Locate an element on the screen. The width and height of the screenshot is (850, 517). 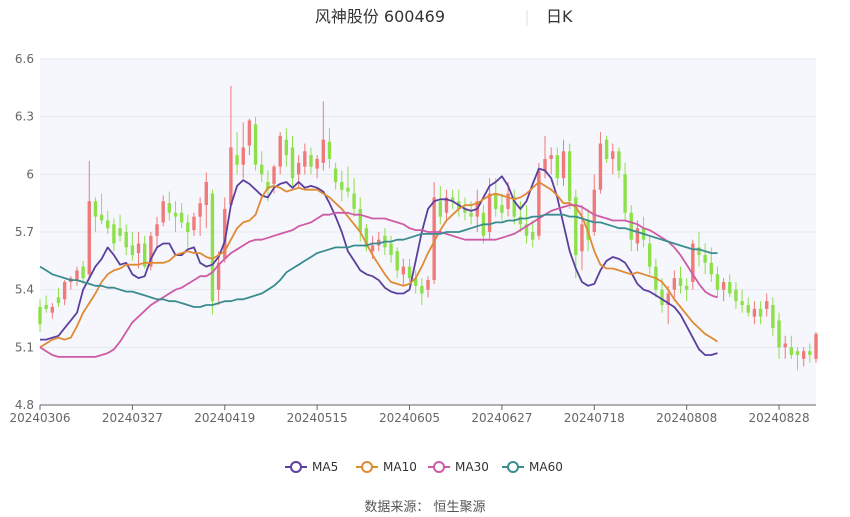
chart-period: 日K is located at coordinates (559, 16).